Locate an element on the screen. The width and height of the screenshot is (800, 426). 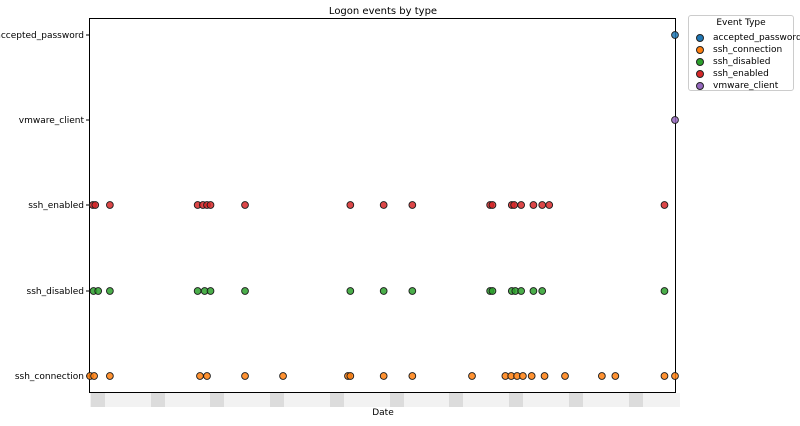
legend-label: accepted_password is located at coordinates (756, 38).